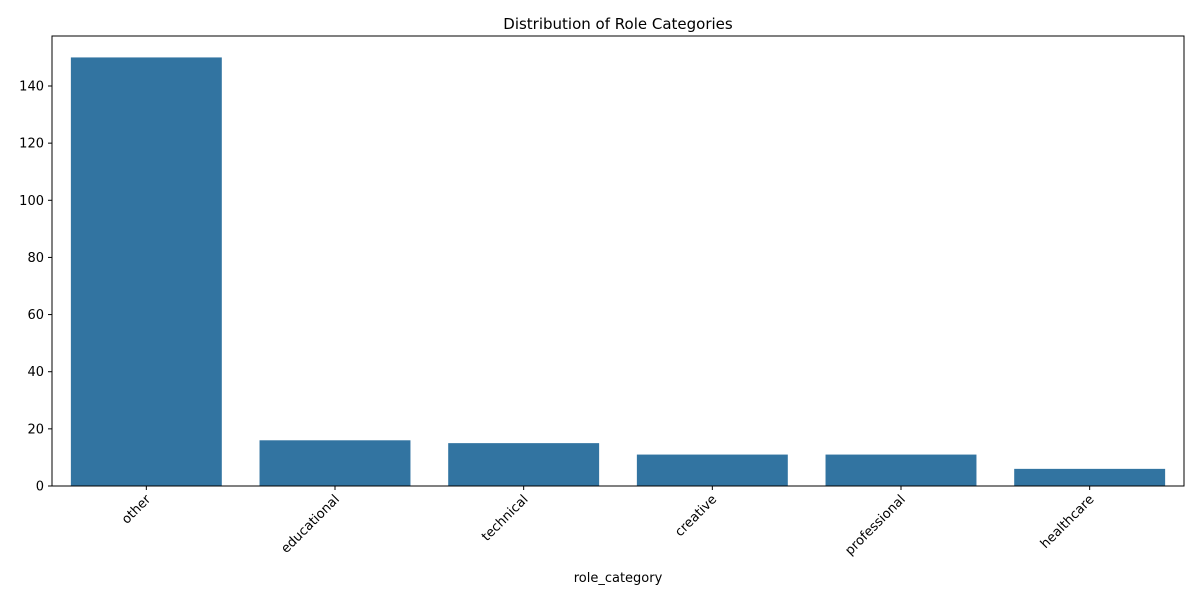 The width and height of the screenshot is (1200, 604). What do you see at coordinates (40, 487) in the screenshot?
I see `y-tick-label: 0` at bounding box center [40, 487].